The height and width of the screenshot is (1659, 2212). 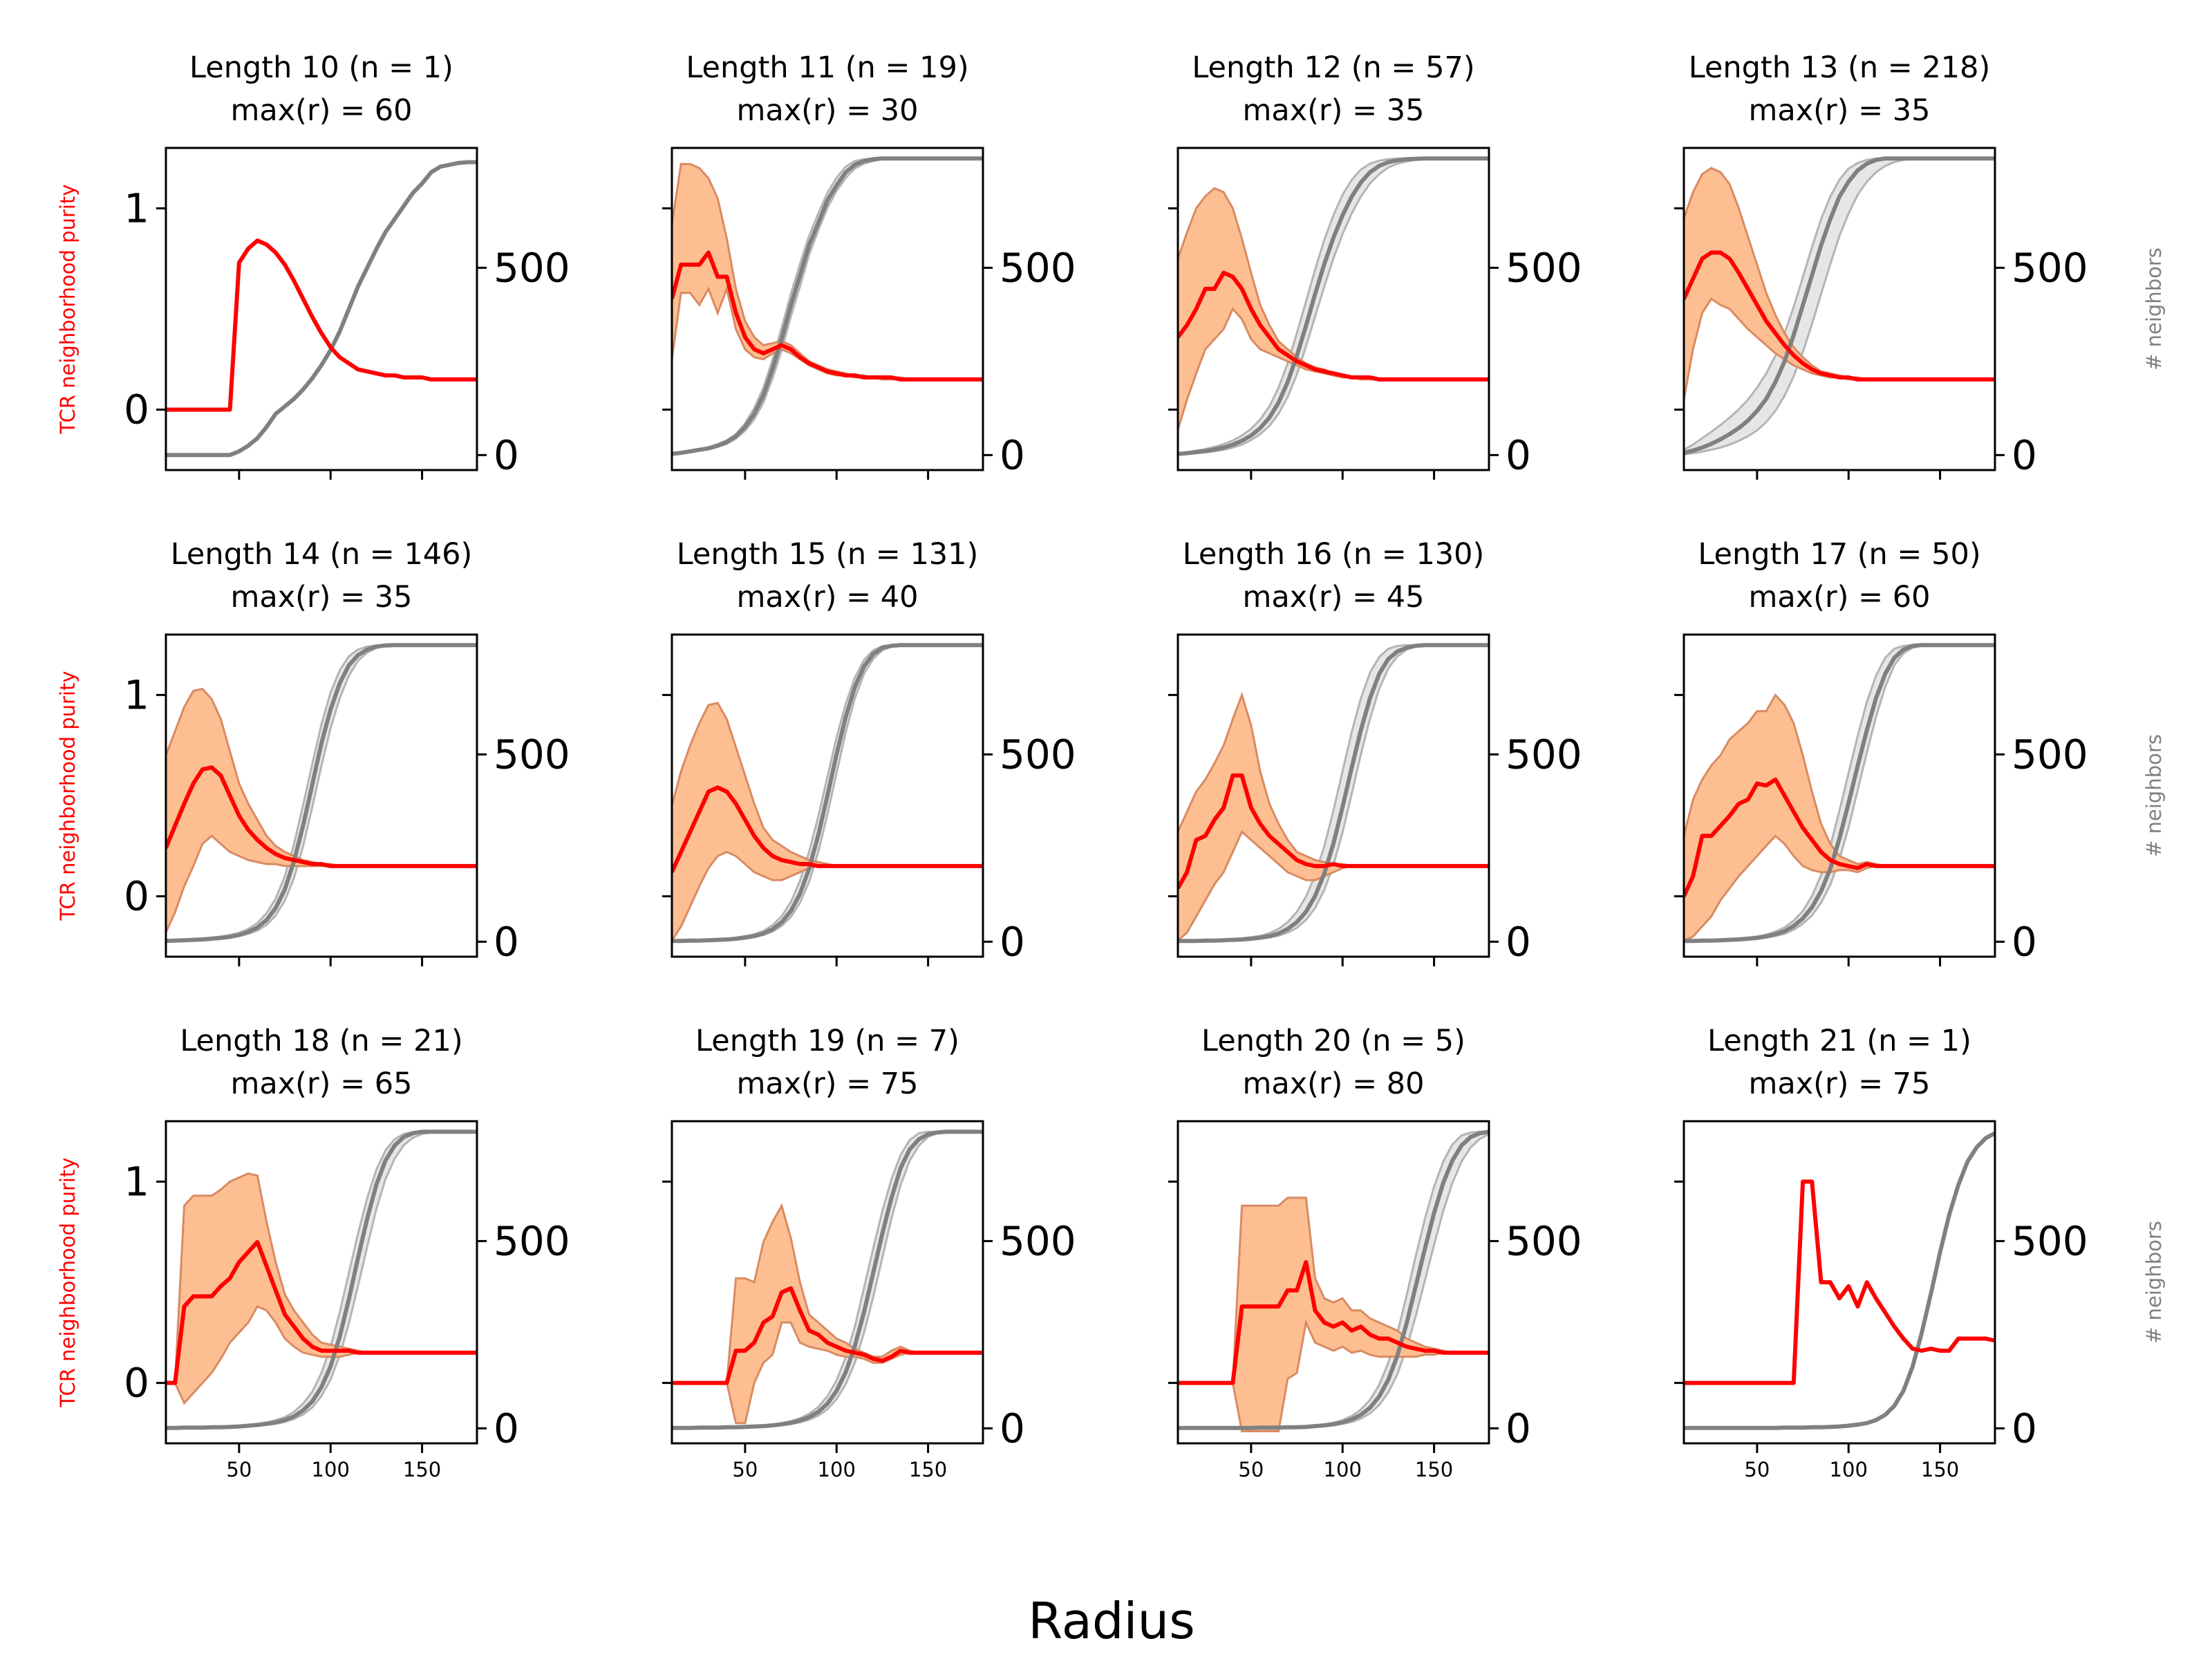 I want to click on neighbors-band, so click(x=1333, y=1280).